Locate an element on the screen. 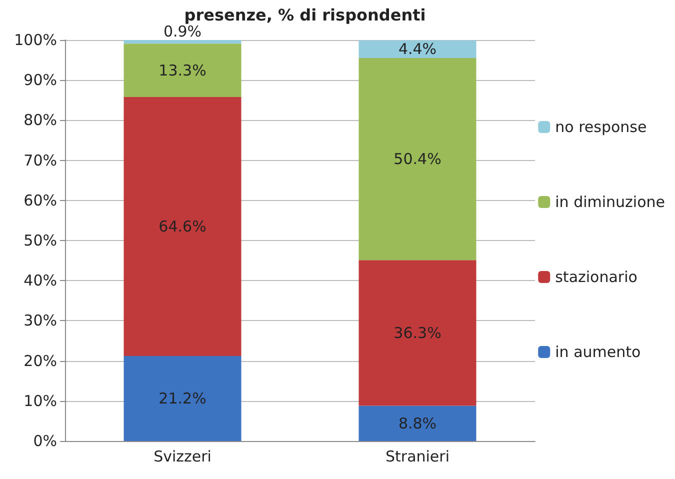 The height and width of the screenshot is (479, 675). y-tick-label: 60% is located at coordinates (40, 200).